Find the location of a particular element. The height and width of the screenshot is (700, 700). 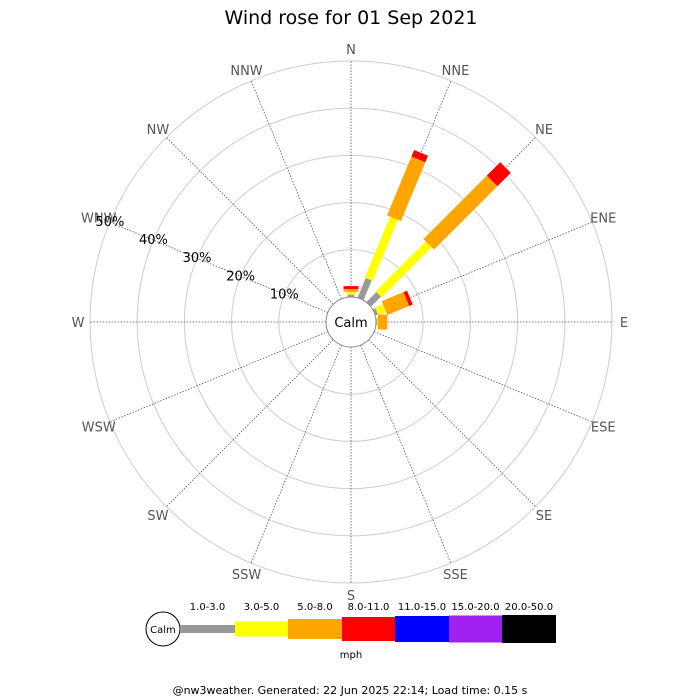

legend-swatch-1.0-3.0 is located at coordinates (207, 629).